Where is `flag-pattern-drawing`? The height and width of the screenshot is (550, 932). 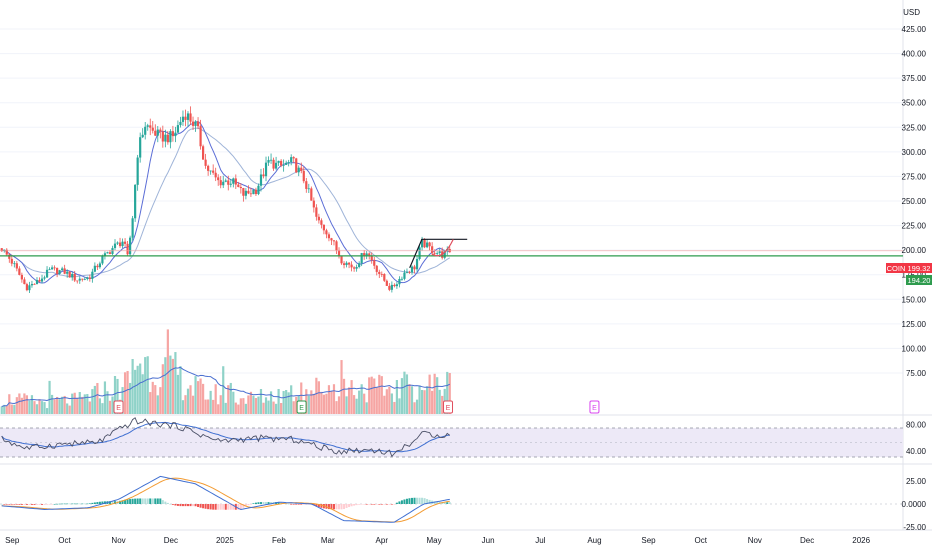
flag-pattern-drawing is located at coordinates (438, 253).